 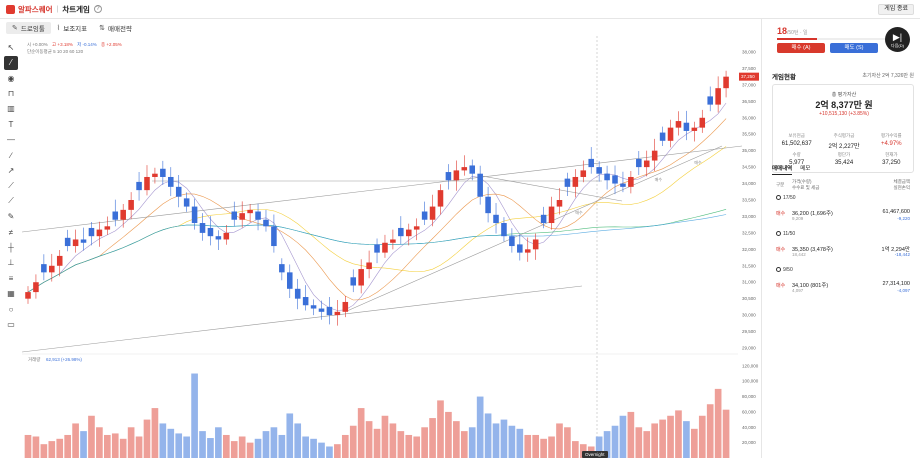 I want to click on pen-tool-icon: ✎, so click(x=11, y=217).